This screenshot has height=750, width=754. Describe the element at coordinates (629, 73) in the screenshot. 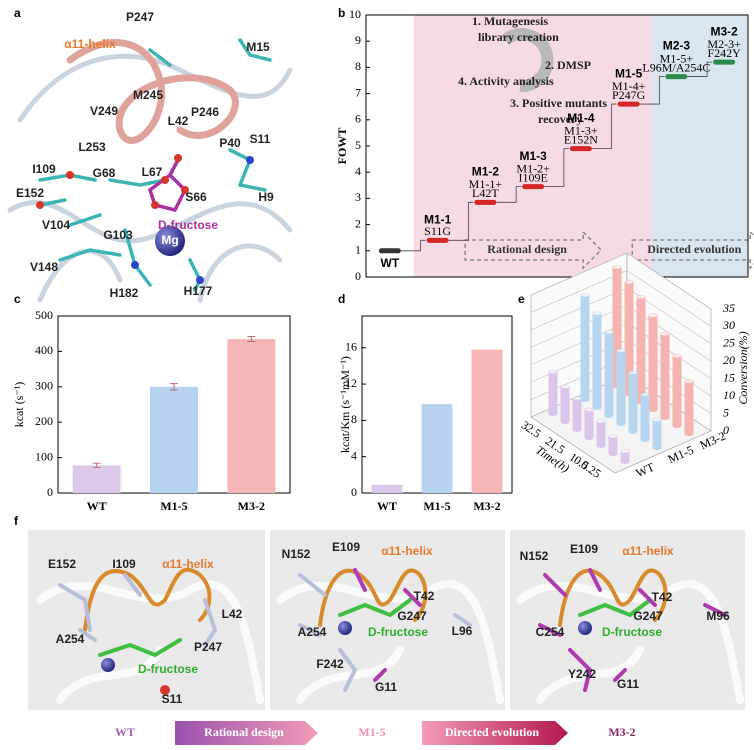

I see `category-label: M1-5` at that location.